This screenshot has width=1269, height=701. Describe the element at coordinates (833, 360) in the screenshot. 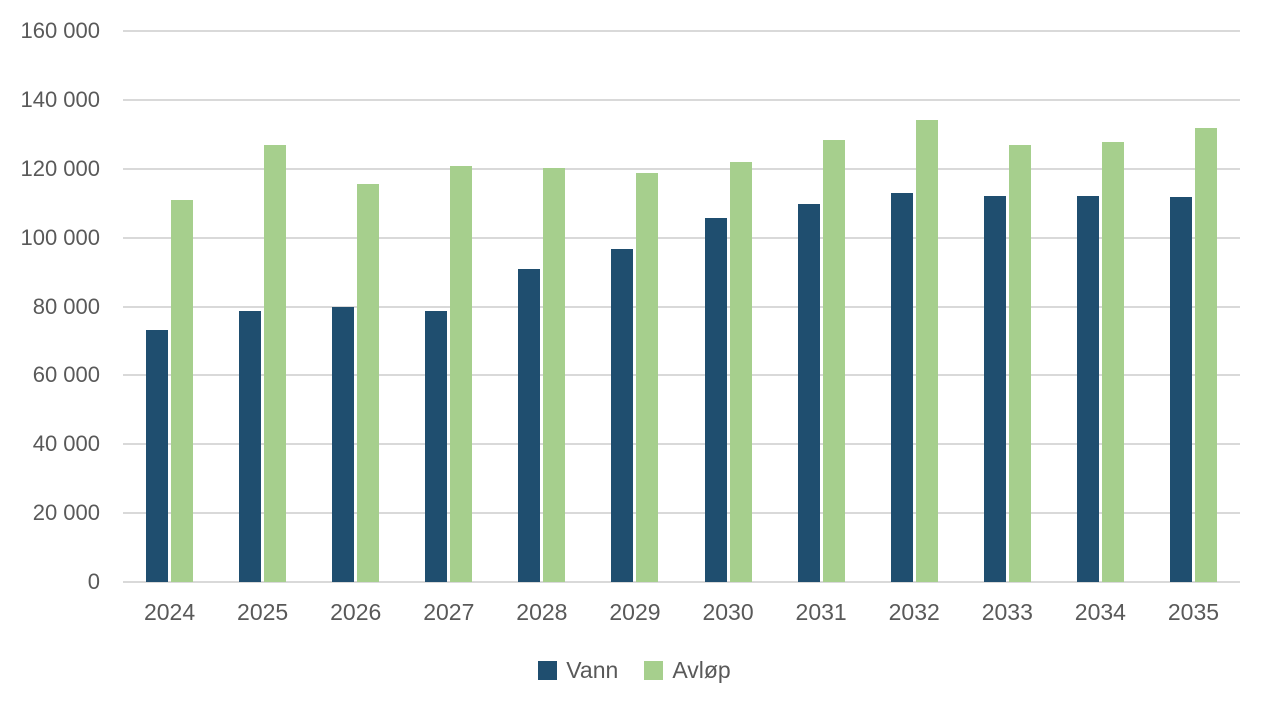

I see `bar-avlop-2031` at that location.